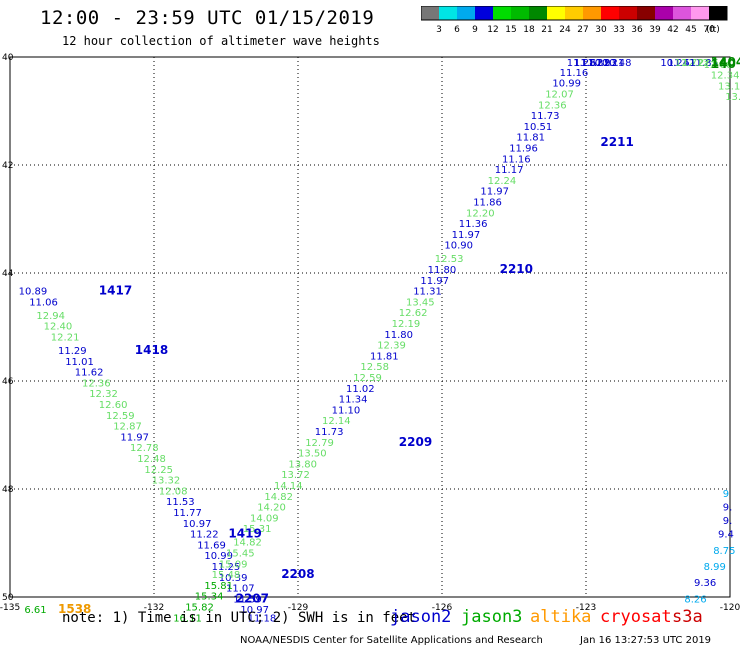 Image resolution: width=740 pixels, height=650 pixels. I want to click on wave-height-value: 6.61, so click(35, 610).